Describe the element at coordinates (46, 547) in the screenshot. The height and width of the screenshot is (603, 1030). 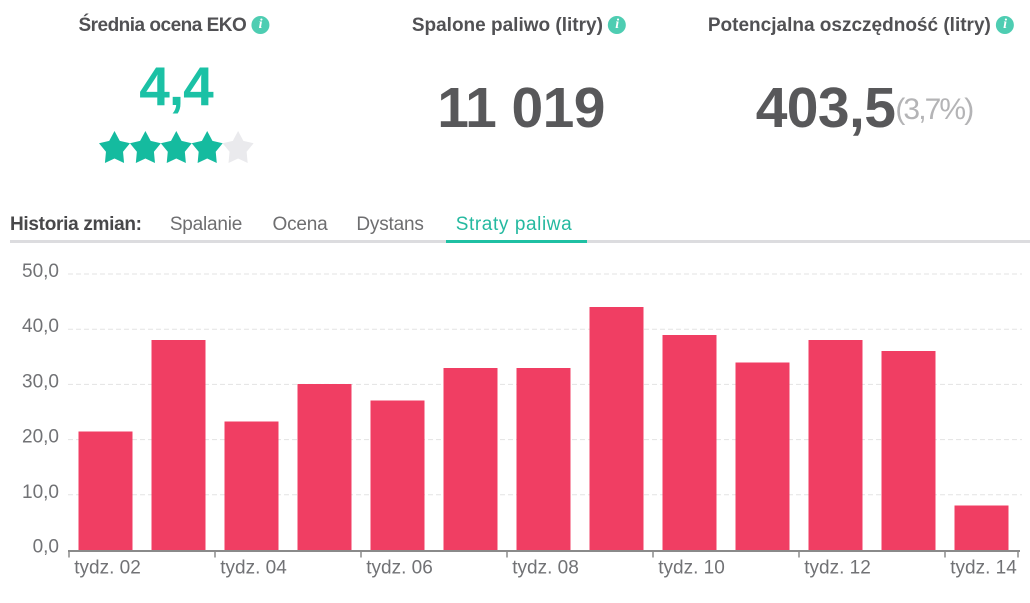
I see `svg-text: 0,0` at that location.